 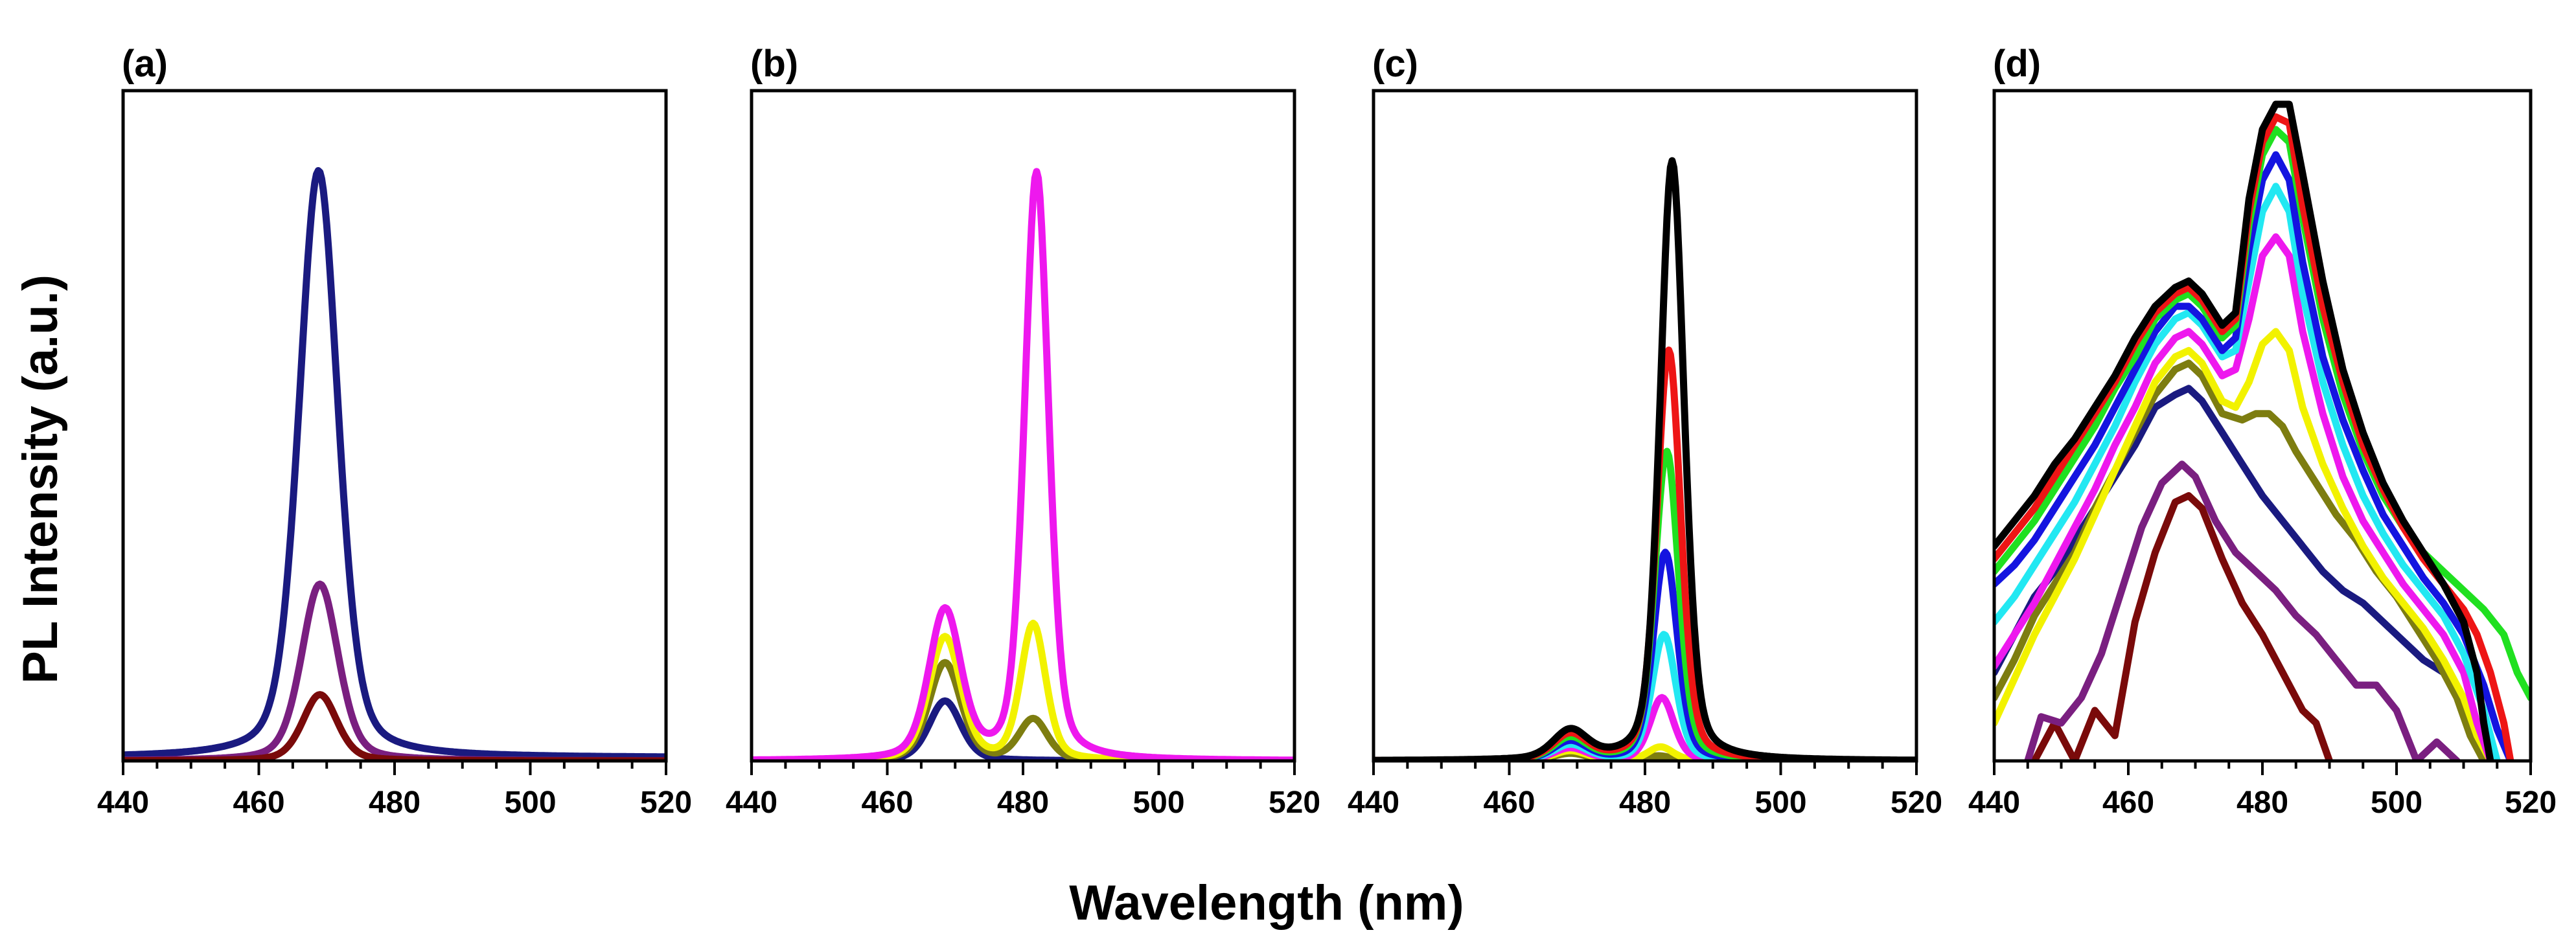 What do you see at coordinates (1395, 64) in the screenshot?
I see `panel-label: (c)` at bounding box center [1395, 64].